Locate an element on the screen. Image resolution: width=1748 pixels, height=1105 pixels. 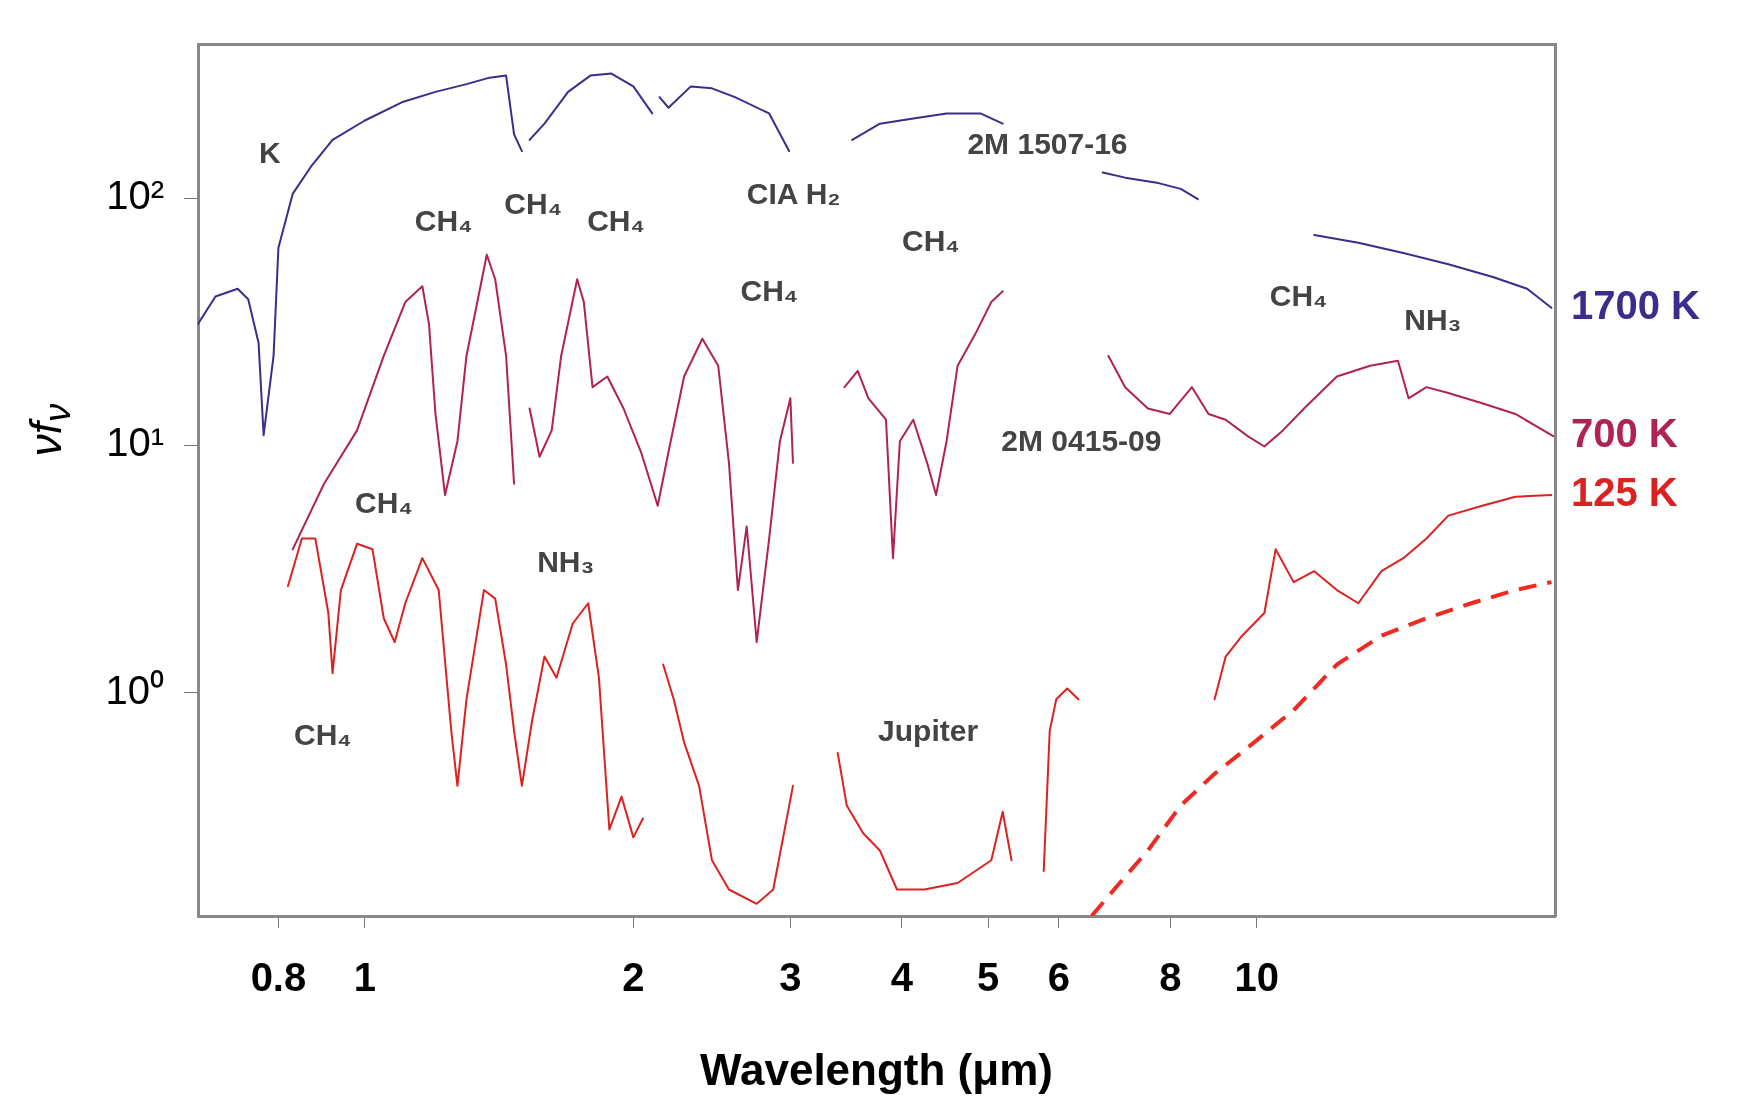
x-tick-label: 4 is located at coordinates (902, 977).